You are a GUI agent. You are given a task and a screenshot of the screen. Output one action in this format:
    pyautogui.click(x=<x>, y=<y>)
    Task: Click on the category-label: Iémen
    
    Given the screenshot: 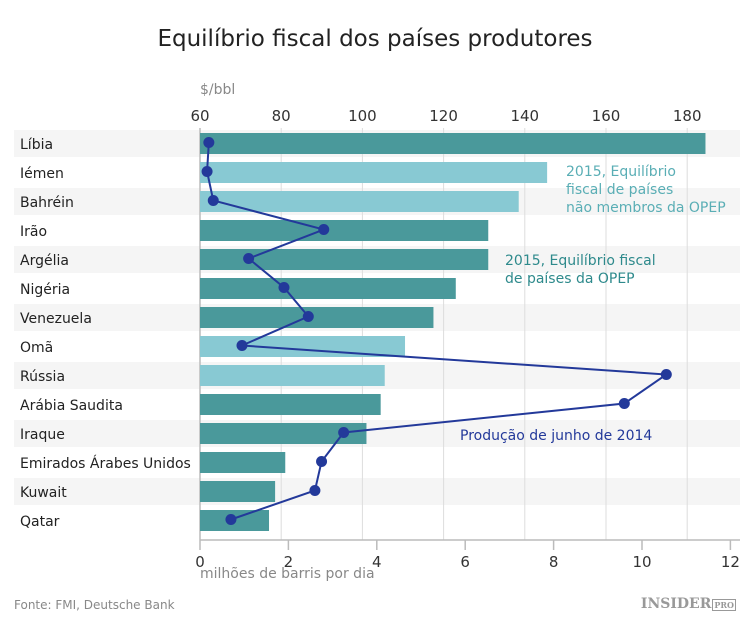 What is the action you would take?
    pyautogui.click(x=42, y=174)
    